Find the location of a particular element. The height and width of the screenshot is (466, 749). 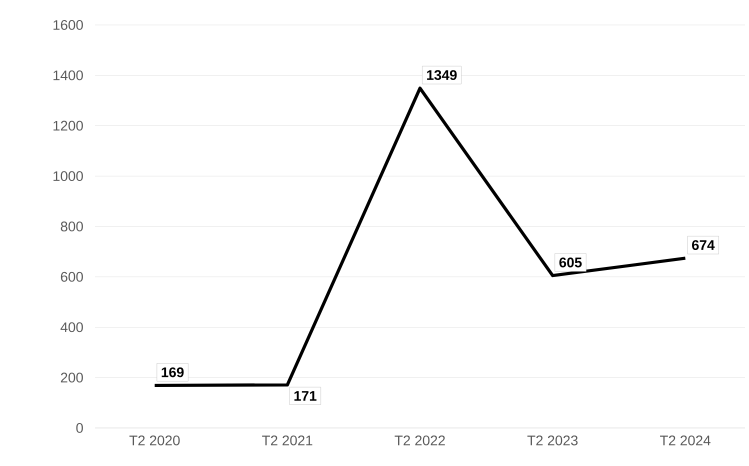

y-tick-label: 600 is located at coordinates (71, 277).